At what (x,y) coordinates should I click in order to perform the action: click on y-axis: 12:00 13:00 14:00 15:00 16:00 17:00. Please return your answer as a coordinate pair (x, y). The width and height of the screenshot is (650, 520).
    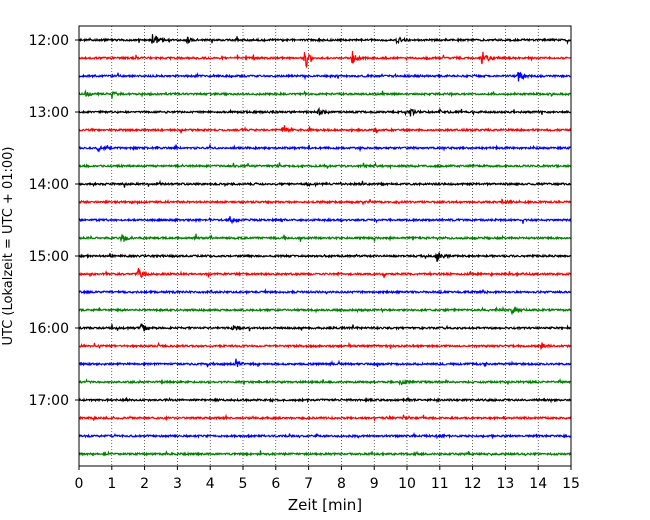
    Looking at the image, I should click on (54, 221).